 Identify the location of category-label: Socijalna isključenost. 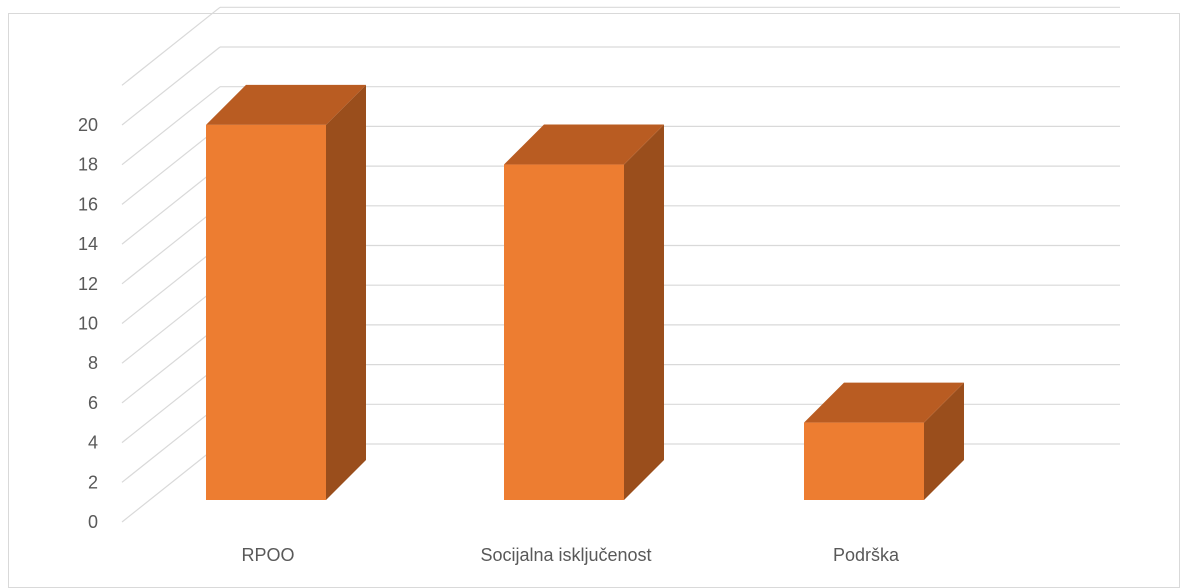
(565, 555).